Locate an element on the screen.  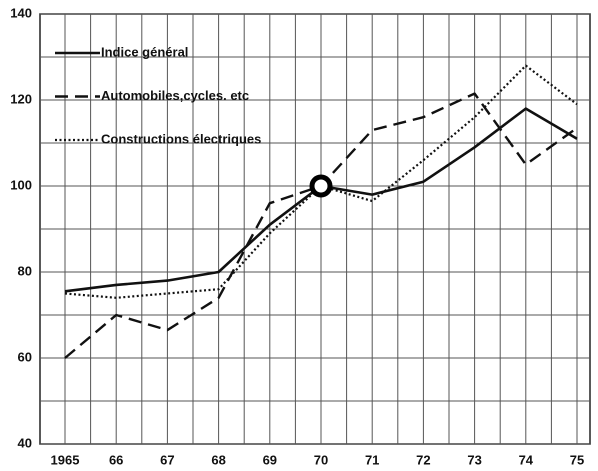
x-tick-label: 73 is located at coordinates (474, 459).